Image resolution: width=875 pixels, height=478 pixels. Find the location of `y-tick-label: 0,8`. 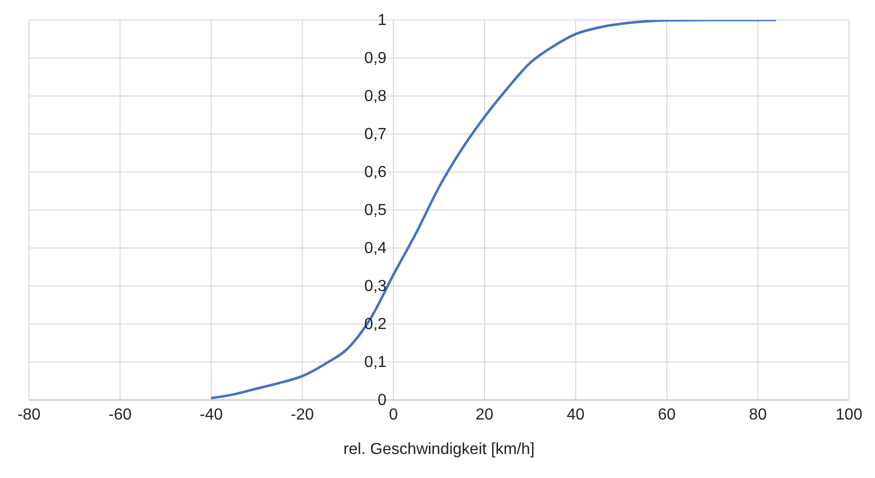

y-tick-label: 0,8 is located at coordinates (375, 96).